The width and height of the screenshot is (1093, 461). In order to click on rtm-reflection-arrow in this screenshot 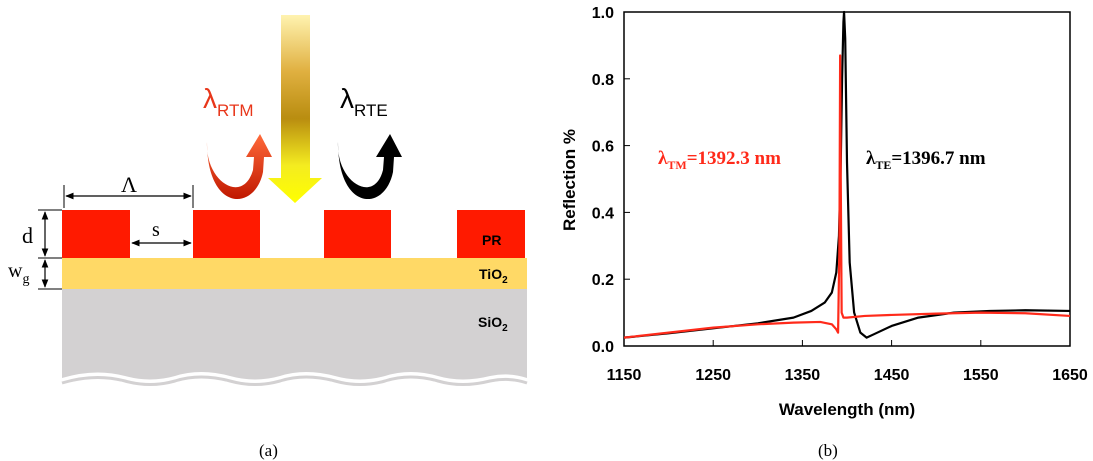, I will do `click(239, 167)`.